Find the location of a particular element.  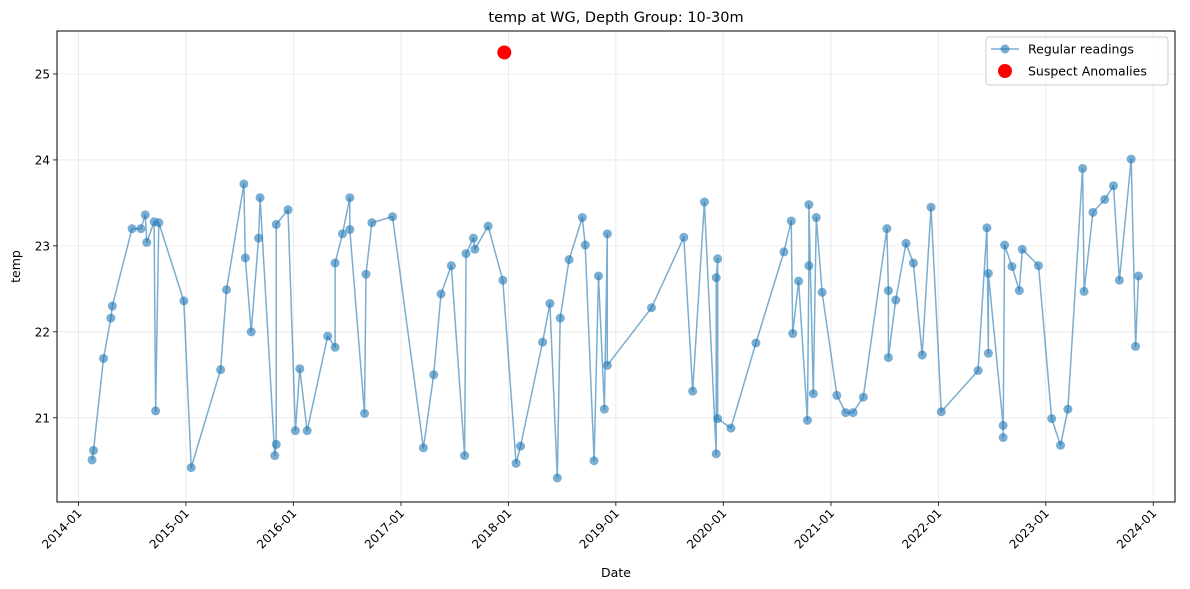

y-tick-label: 23 is located at coordinates (42, 246).